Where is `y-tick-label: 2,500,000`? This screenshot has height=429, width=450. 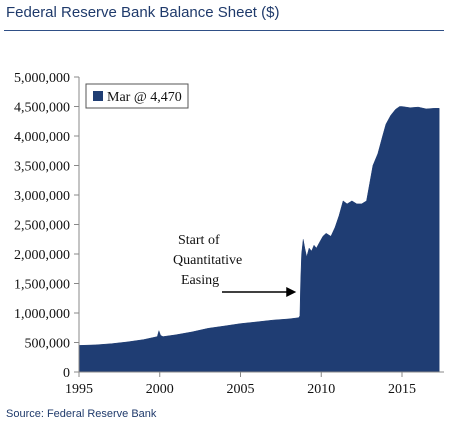 y-tick-label: 2,500,000 is located at coordinates (42, 226).